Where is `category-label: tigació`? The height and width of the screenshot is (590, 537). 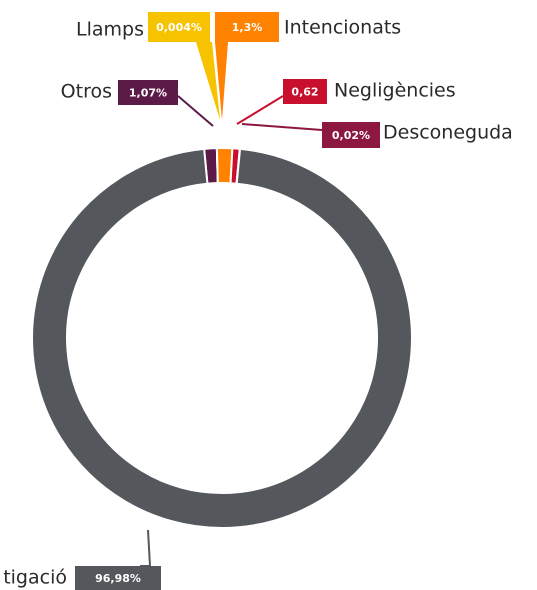 category-label: tigació is located at coordinates (35, 578).